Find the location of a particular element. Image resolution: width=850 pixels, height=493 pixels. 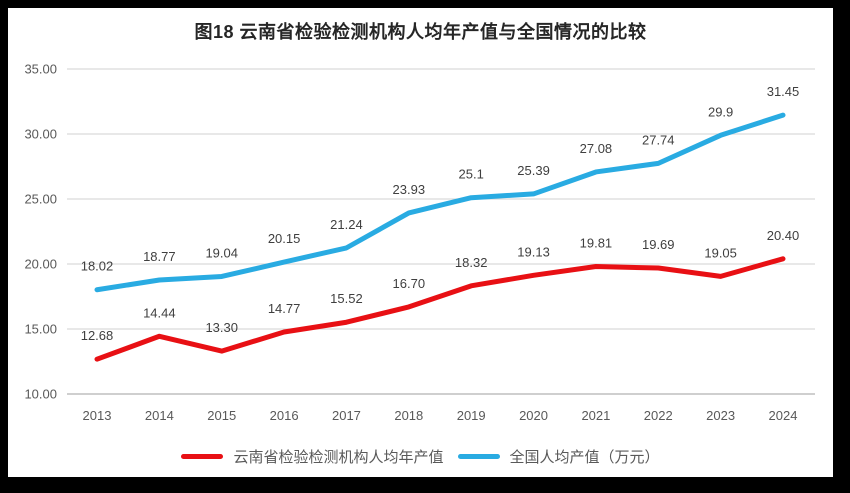

national-series-swatch is located at coordinates (478, 456).